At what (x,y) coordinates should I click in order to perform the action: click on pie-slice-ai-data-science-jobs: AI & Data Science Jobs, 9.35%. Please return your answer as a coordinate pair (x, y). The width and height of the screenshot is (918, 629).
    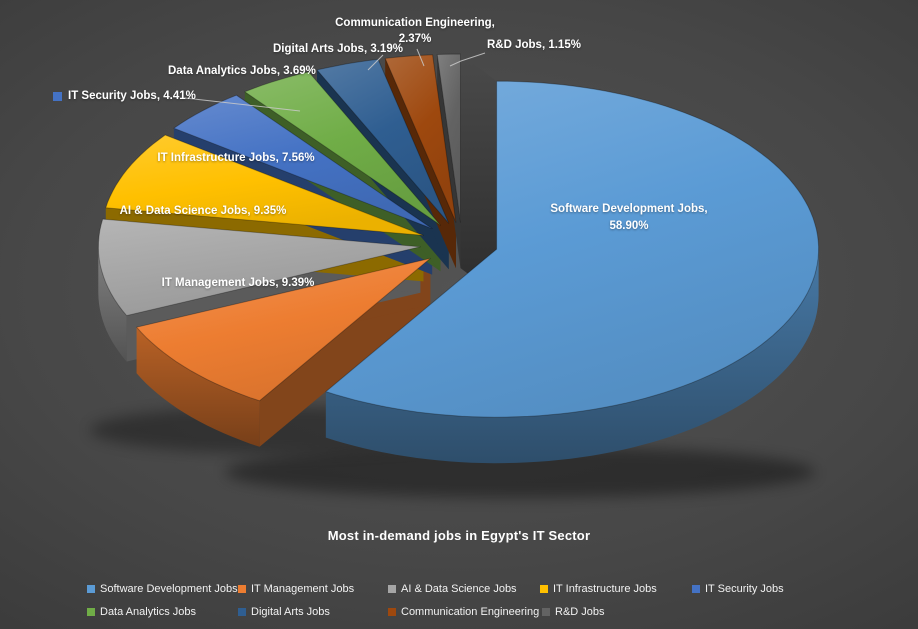
    Looking at the image, I should click on (259, 267).